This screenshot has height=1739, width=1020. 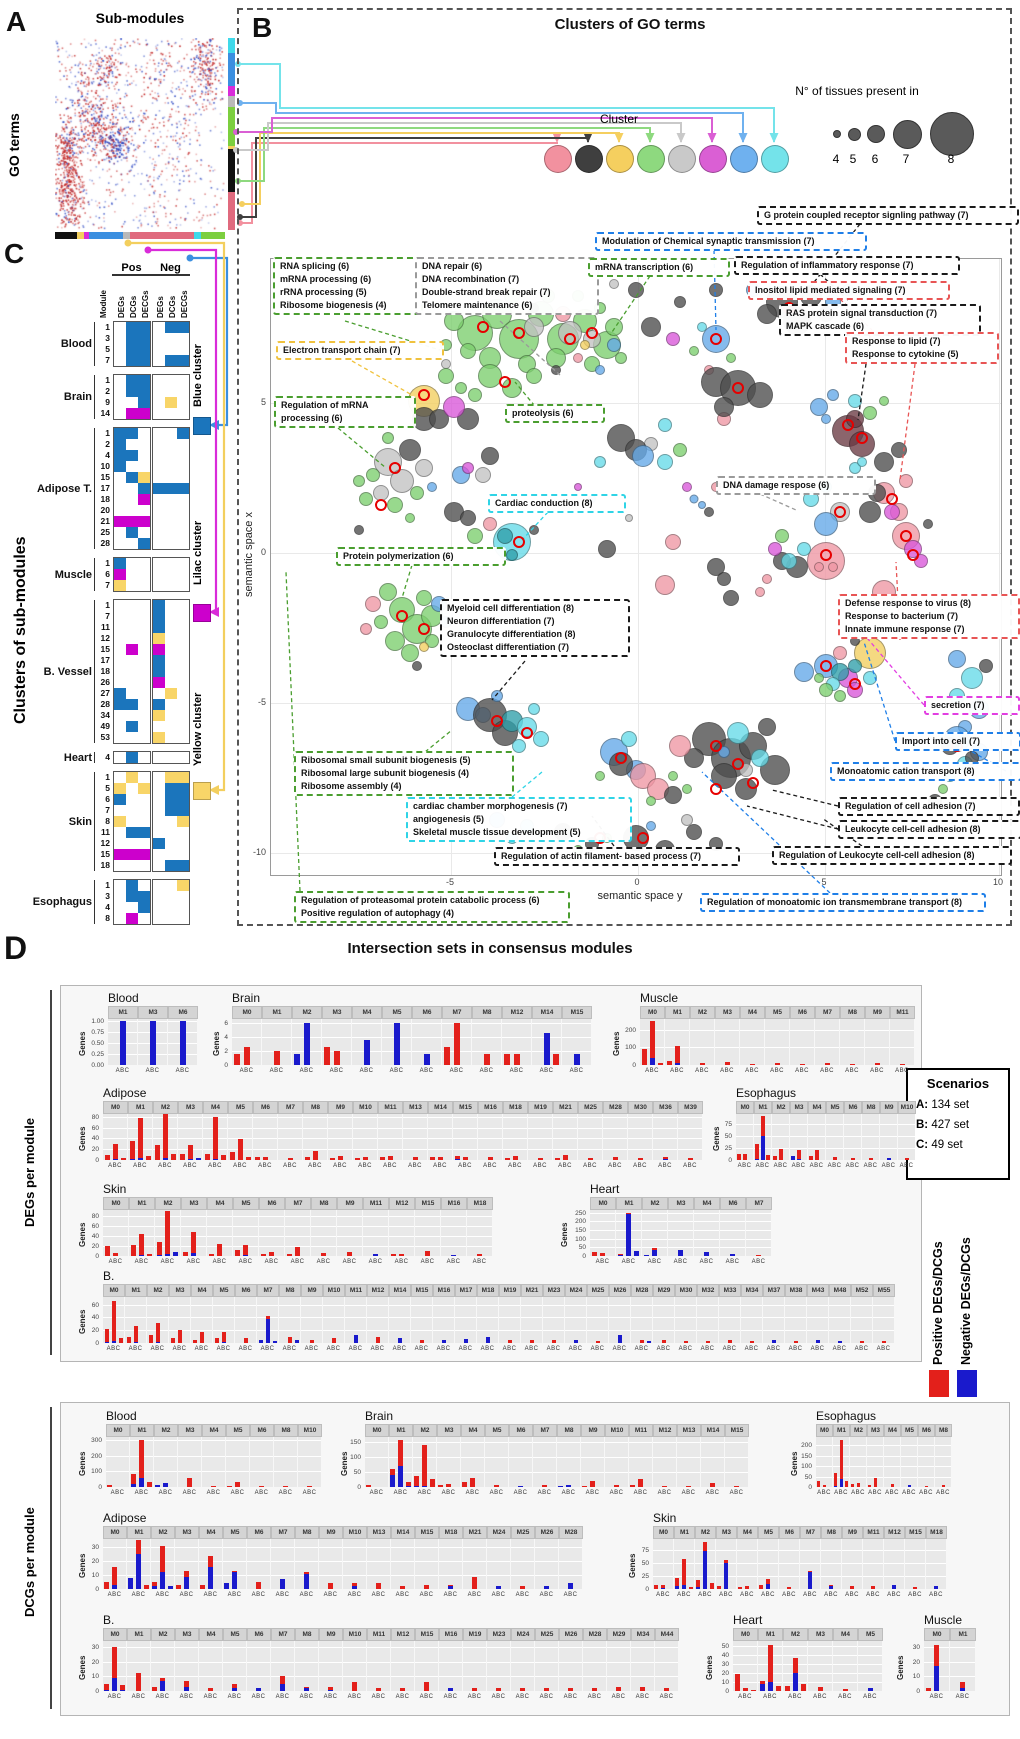 I want to click on y-axis-tick-label: 40, so click(x=95, y=1318).